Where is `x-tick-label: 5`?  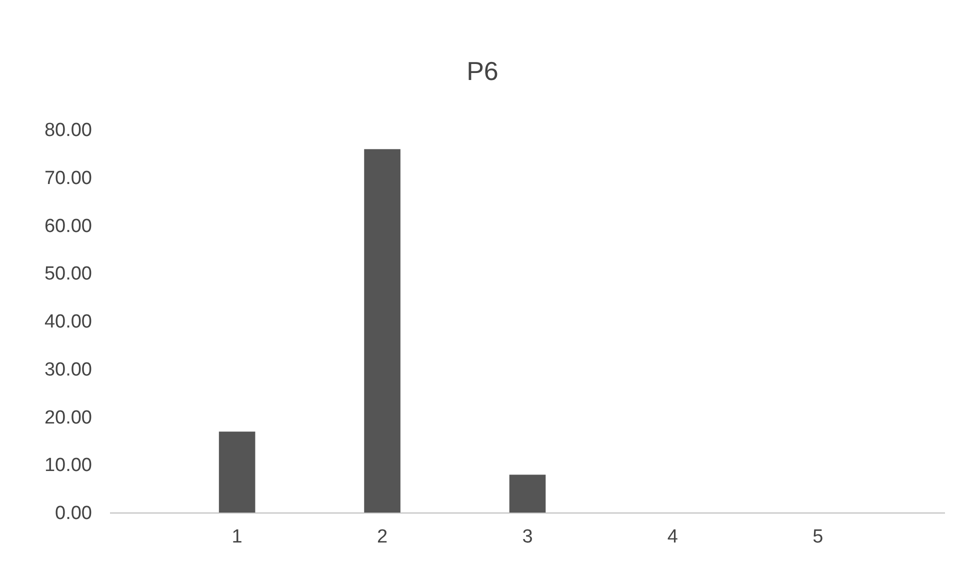 x-tick-label: 5 is located at coordinates (818, 537).